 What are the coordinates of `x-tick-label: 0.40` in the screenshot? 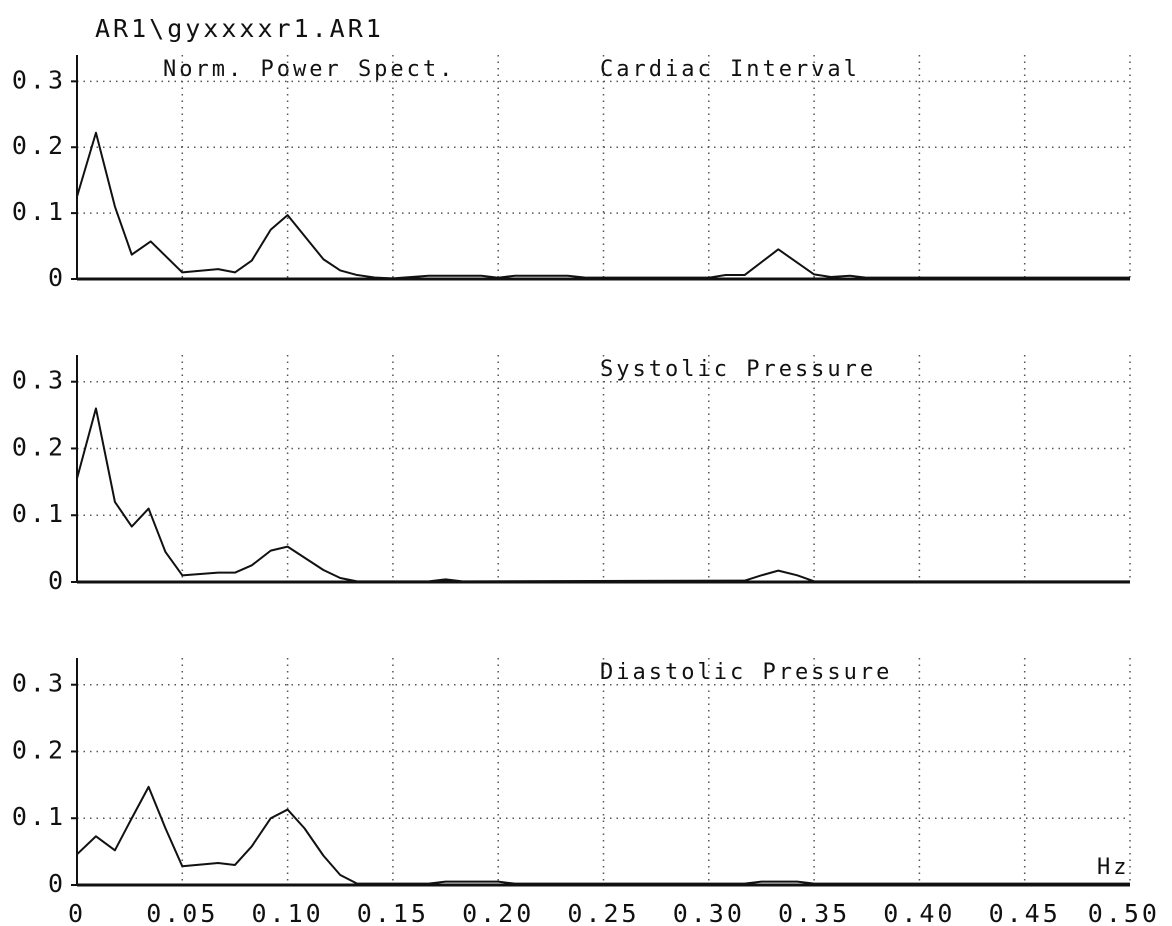 It's located at (919, 912).